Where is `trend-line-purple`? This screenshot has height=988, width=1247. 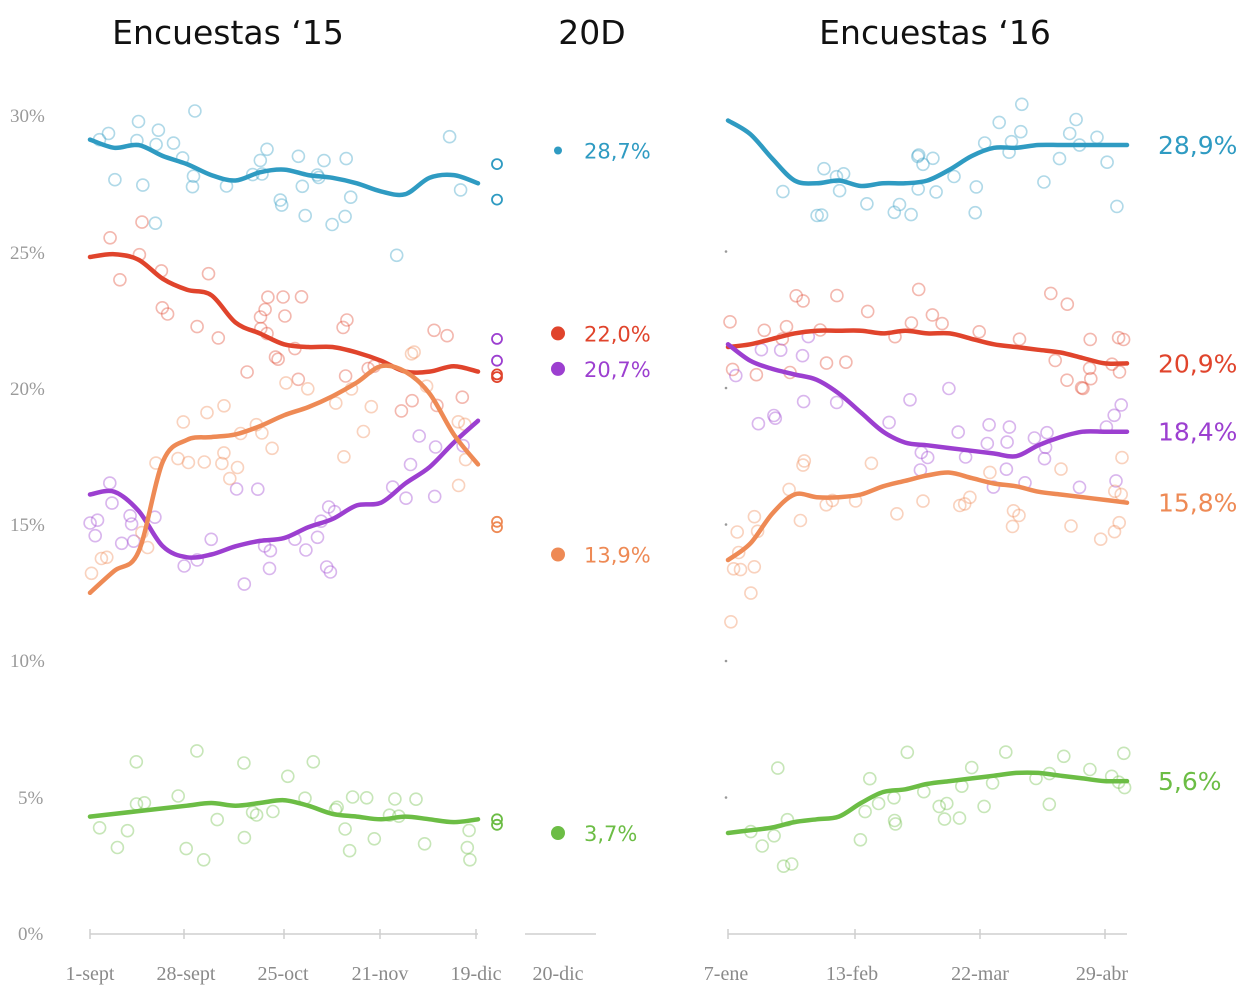
trend-line-purple is located at coordinates (284, 489).